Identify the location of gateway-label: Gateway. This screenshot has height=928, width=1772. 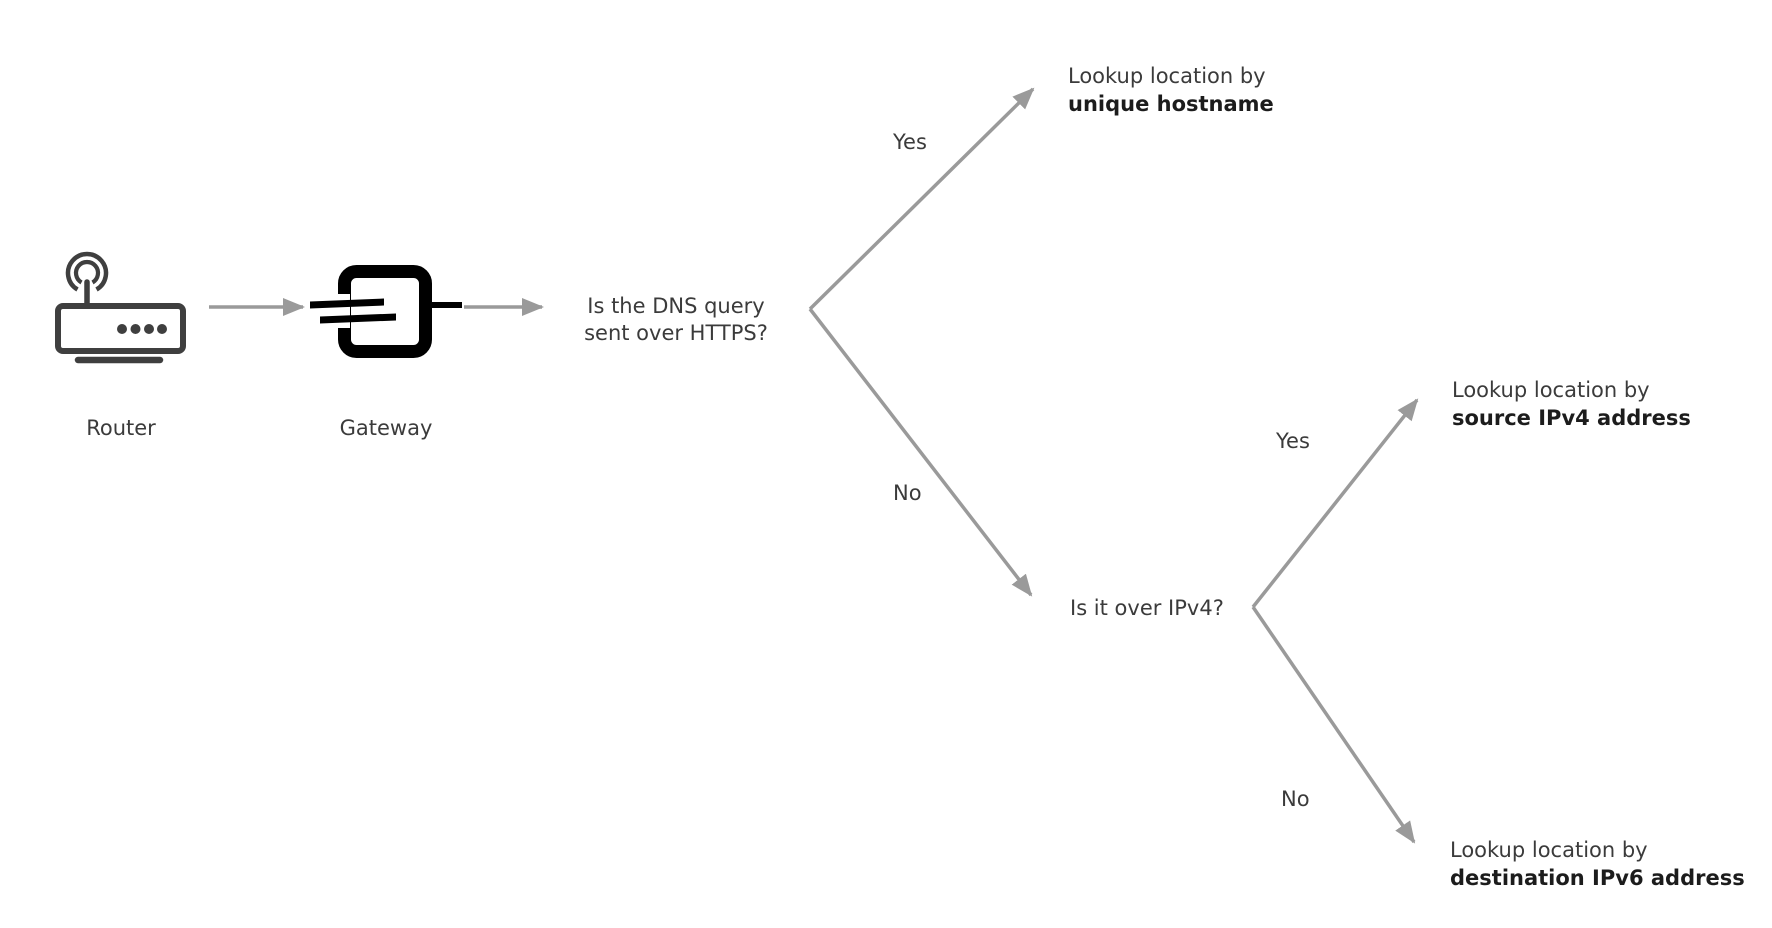
(386, 428).